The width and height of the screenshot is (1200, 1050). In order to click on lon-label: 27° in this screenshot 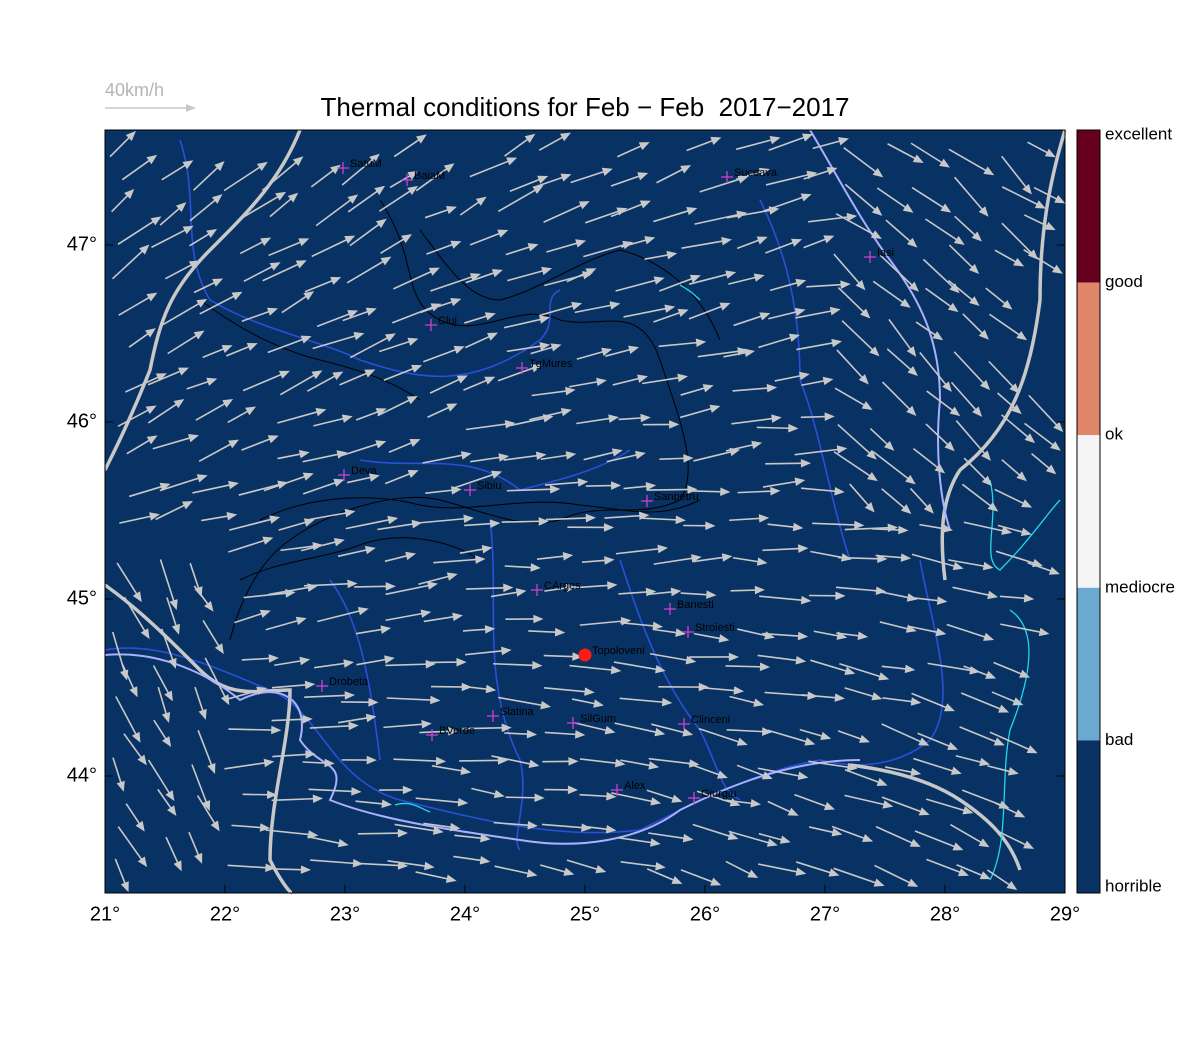, I will do `click(825, 914)`.